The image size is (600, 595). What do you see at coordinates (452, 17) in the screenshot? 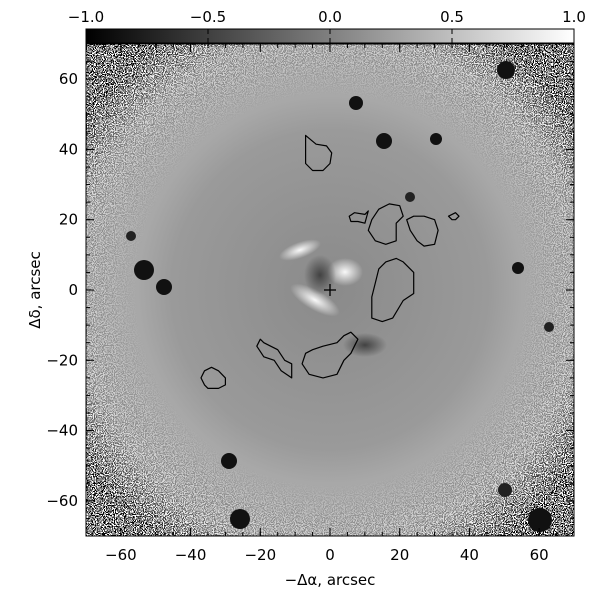
I see `colorbar-tick-label: 0.5` at bounding box center [452, 17].